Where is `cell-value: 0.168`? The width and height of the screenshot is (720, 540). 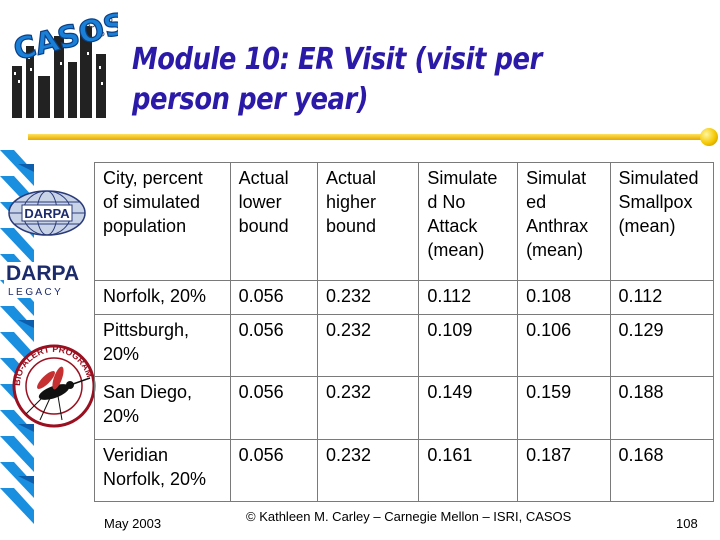
cell-value: 0.168 is located at coordinates (661, 470).